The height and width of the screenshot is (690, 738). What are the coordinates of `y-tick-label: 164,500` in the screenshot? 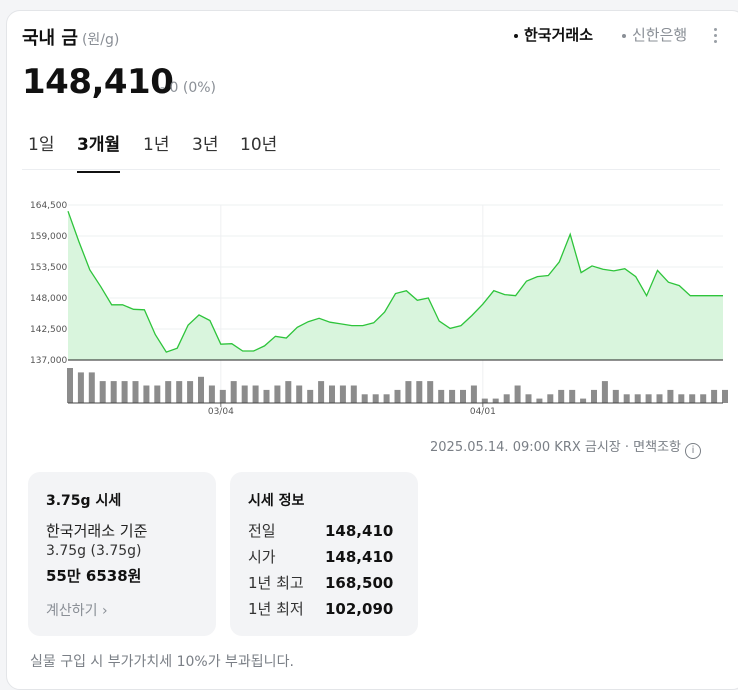 It's located at (48, 206).